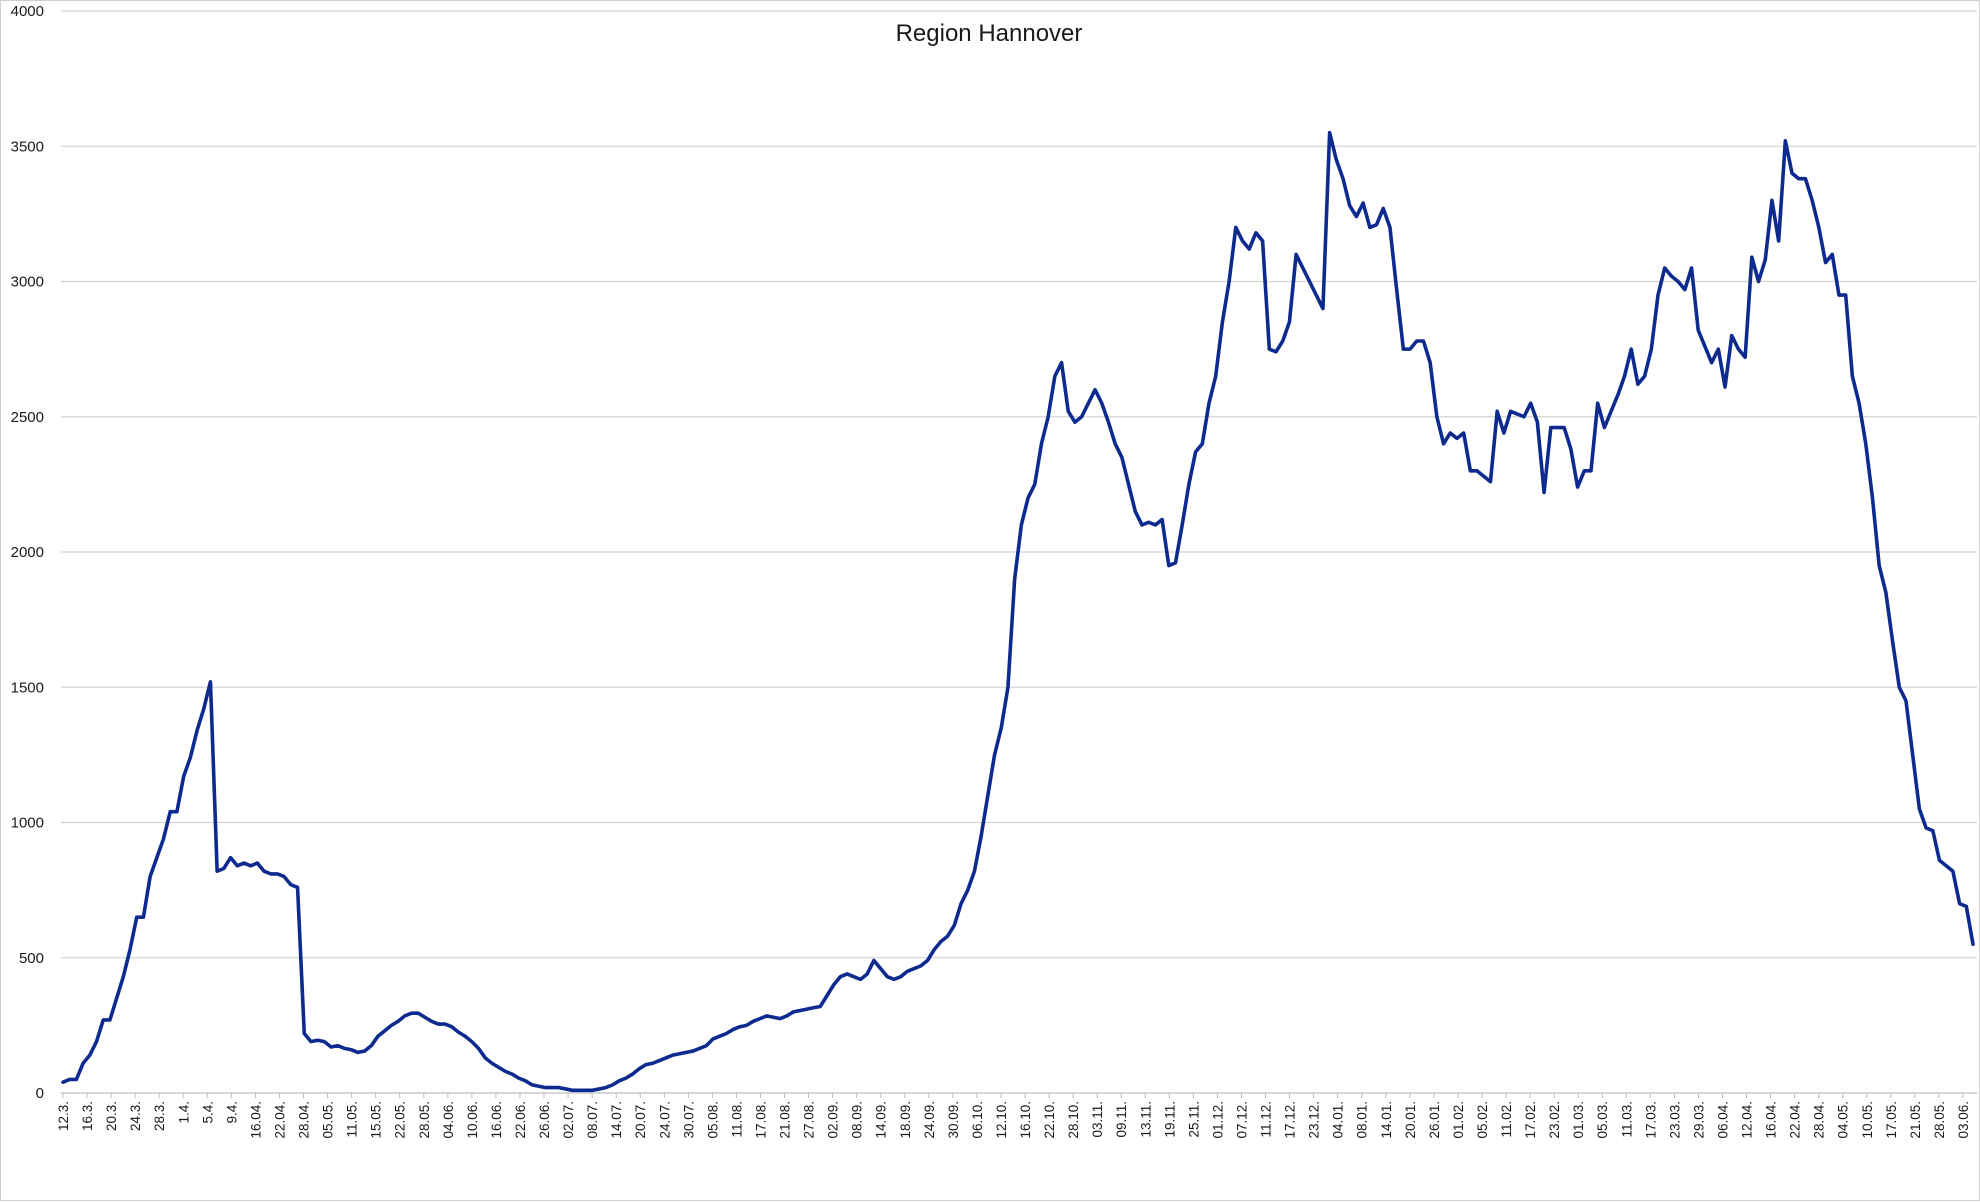  What do you see at coordinates (27, 146) in the screenshot?
I see `y-tick-label: 3500` at bounding box center [27, 146].